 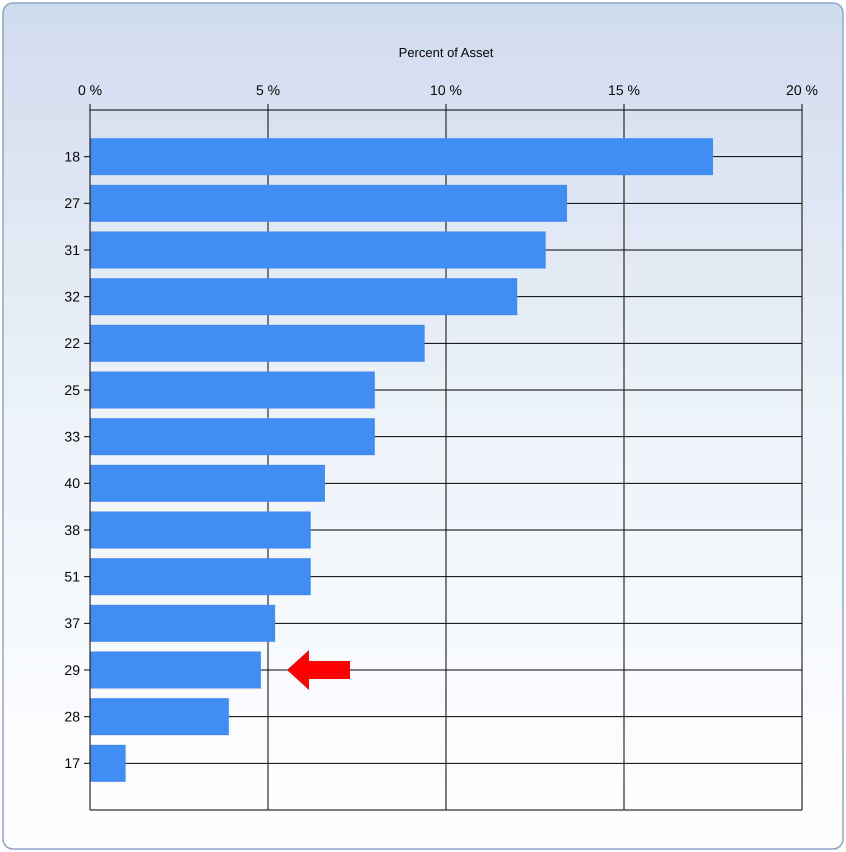 What do you see at coordinates (446, 90) in the screenshot?
I see `x-tick-label: 10 %` at bounding box center [446, 90].